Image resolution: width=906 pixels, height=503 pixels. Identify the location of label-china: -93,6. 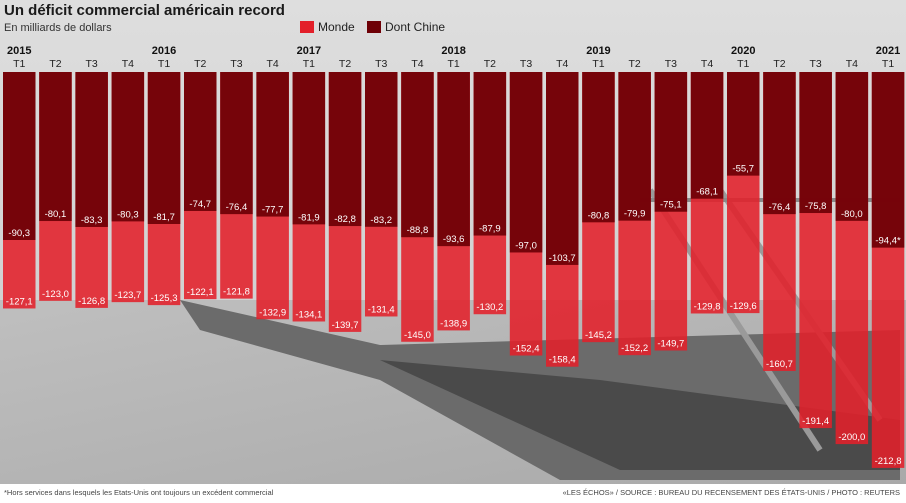
(454, 239).